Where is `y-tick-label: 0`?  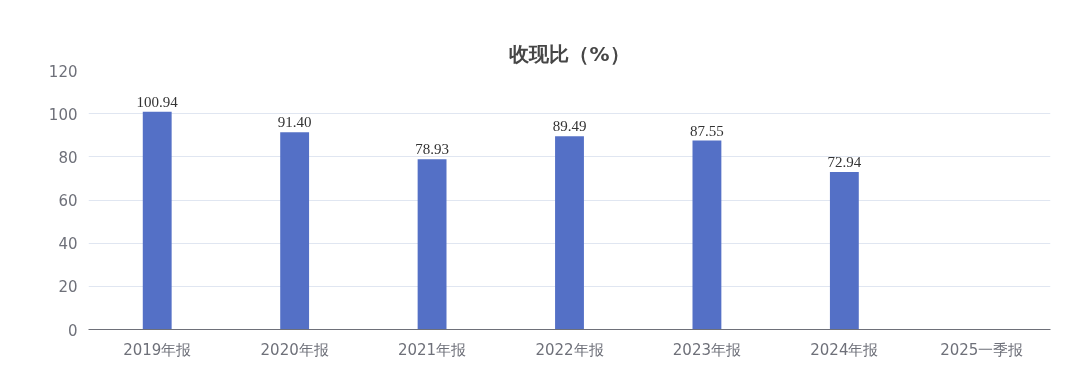 y-tick-label: 0 is located at coordinates (72, 330).